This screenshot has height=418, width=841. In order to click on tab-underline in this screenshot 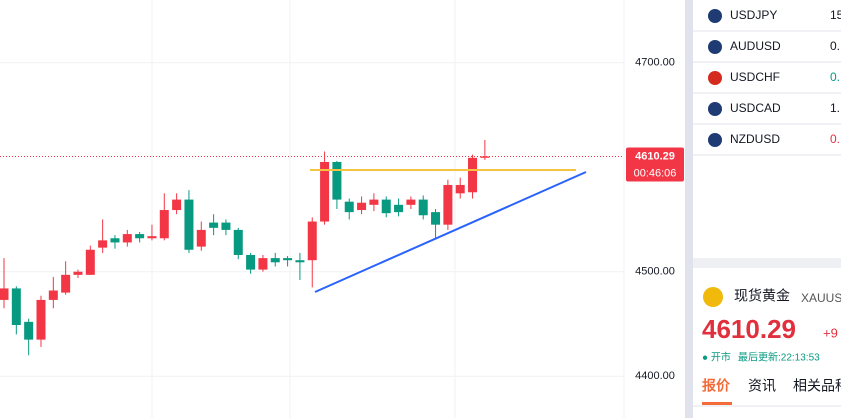, I will do `click(717, 403)`.